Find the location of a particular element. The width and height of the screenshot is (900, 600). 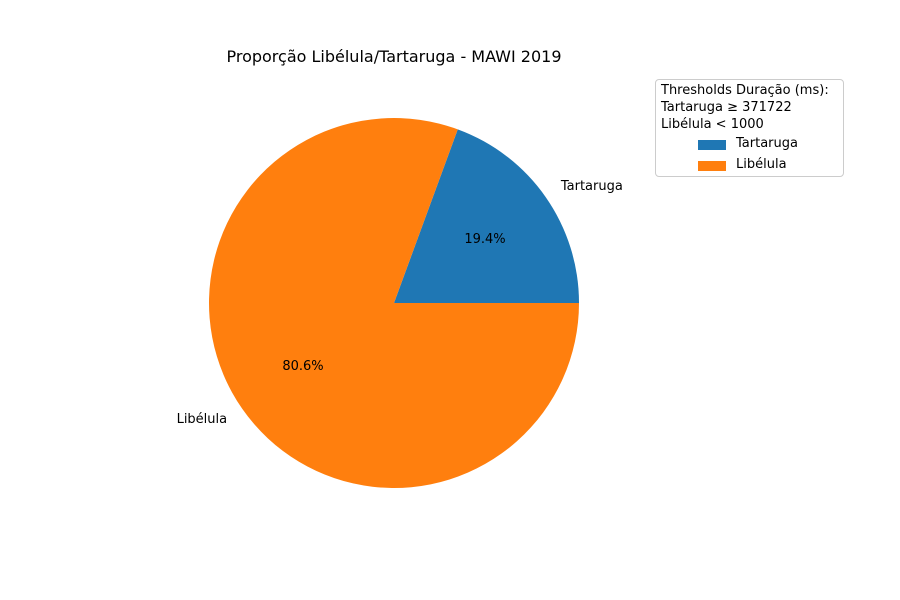

category-label-libelula: Libélula is located at coordinates (202, 419).